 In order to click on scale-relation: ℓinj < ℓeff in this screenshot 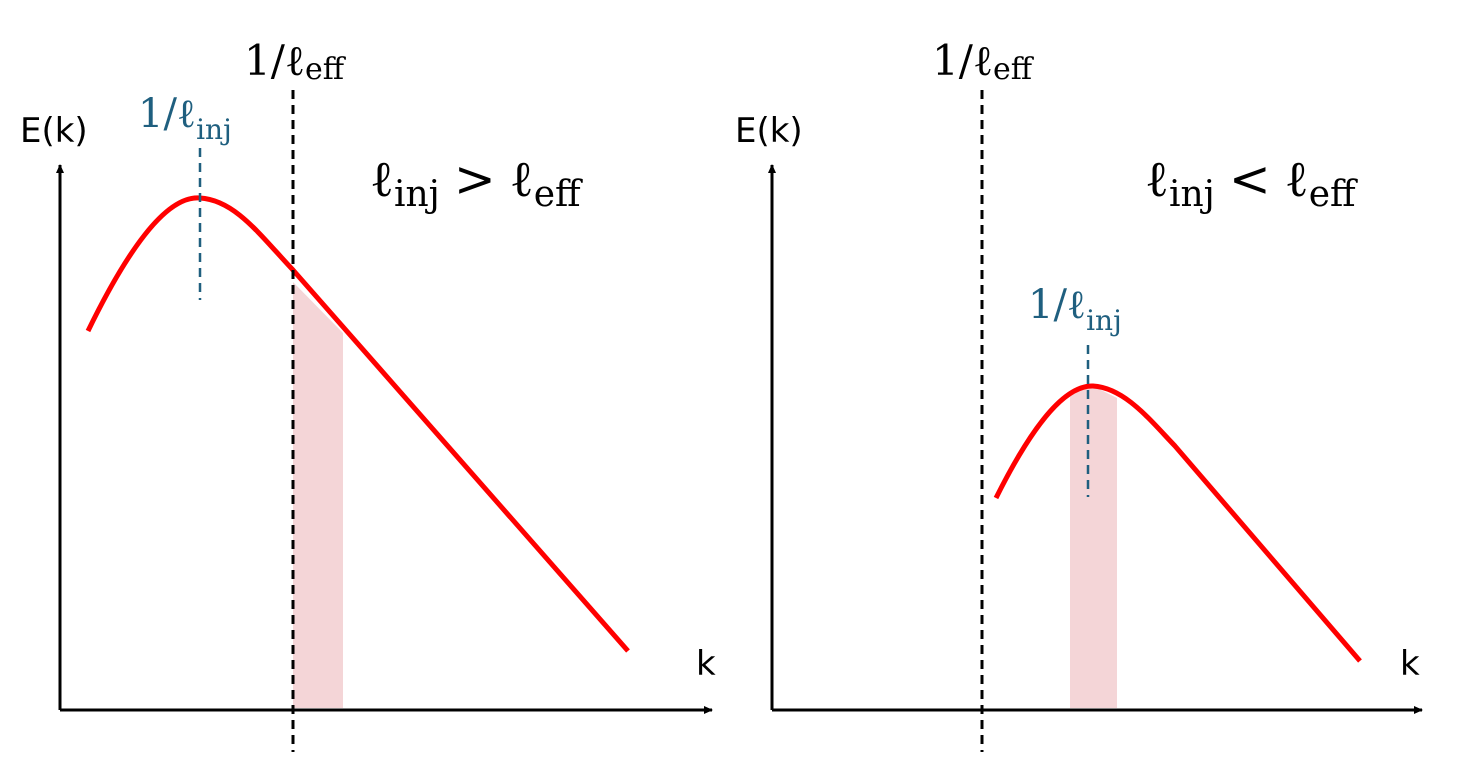, I will do `click(1251, 182)`.